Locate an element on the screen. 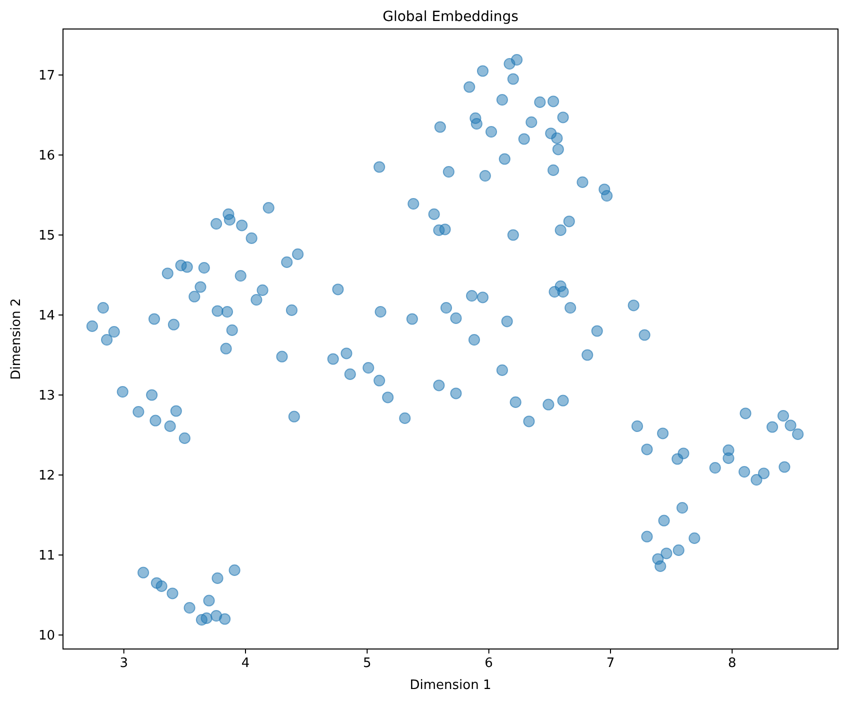 This screenshot has height=701, width=842. y-tick-label: 11 is located at coordinates (46, 556).